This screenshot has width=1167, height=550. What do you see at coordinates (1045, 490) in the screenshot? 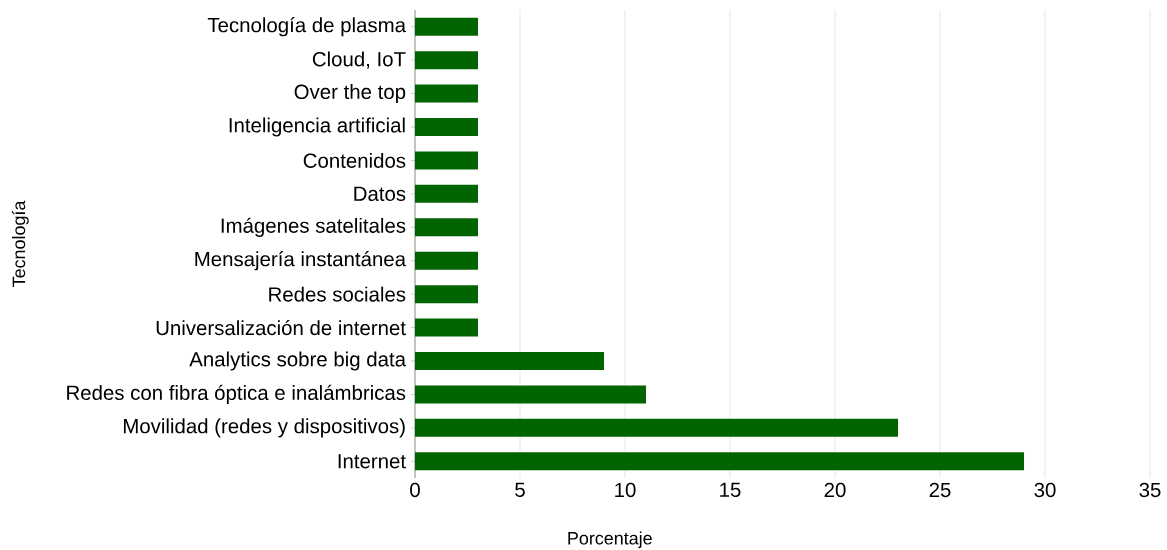
I see `x-tick-label: 30` at bounding box center [1045, 490].